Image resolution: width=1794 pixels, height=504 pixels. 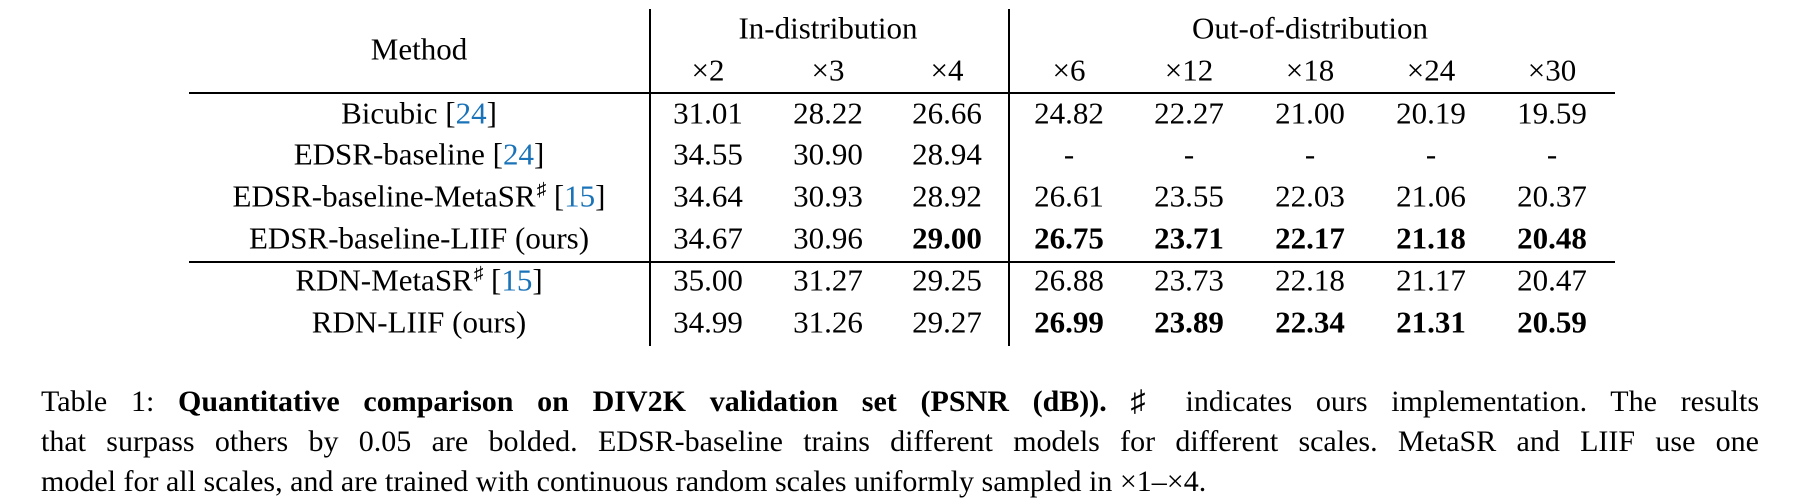 What do you see at coordinates (1310, 238) in the screenshot?
I see `value-cell: 22.17` at bounding box center [1310, 238].